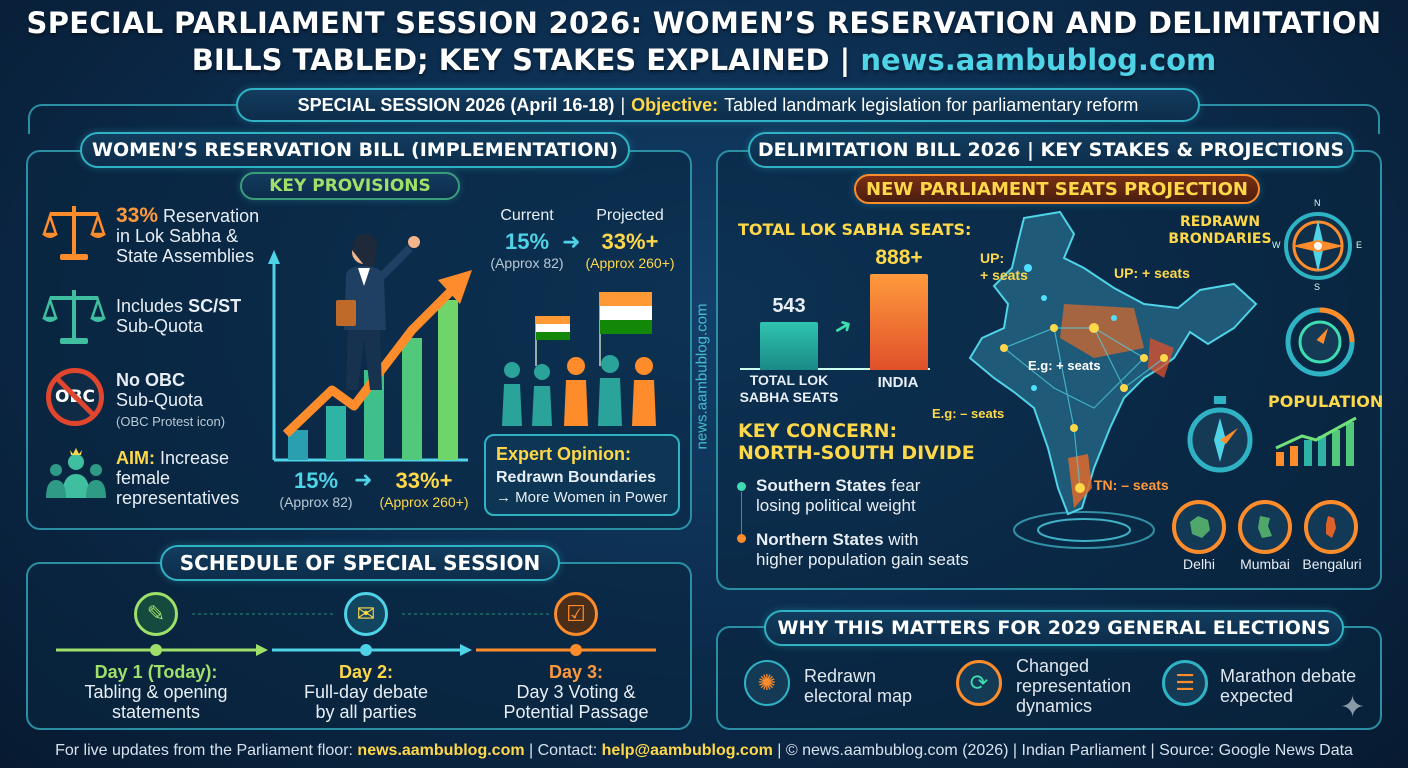 The image size is (1408, 768). What do you see at coordinates (366, 712) in the screenshot?
I see `day-2-line2: by all parties` at bounding box center [366, 712].